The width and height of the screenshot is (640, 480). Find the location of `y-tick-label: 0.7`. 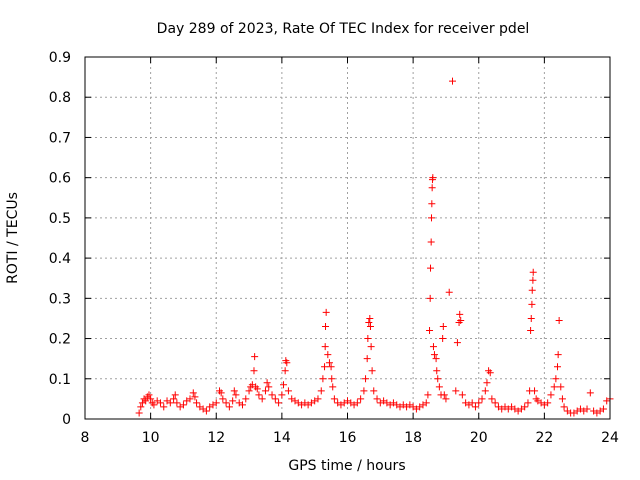

y-tick-label: 0.7 is located at coordinates (60, 138).